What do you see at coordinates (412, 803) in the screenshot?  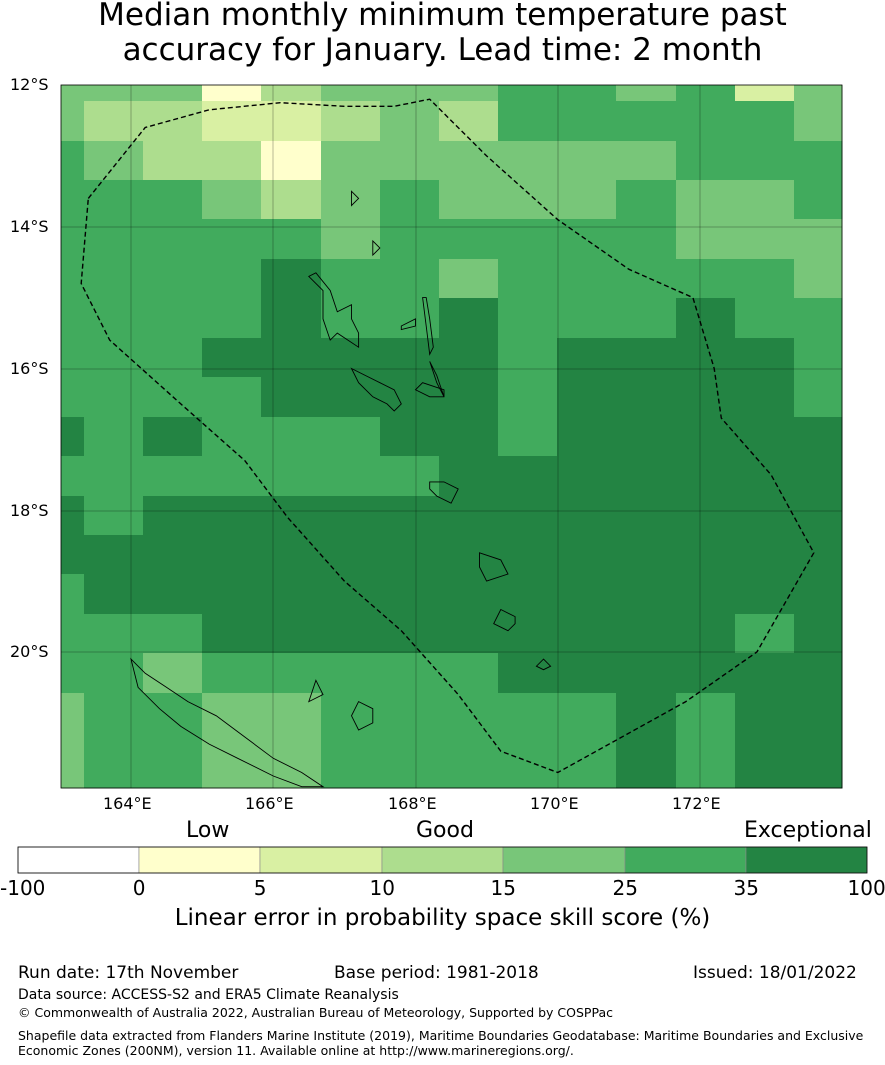 I see `longitude-label: 168°E` at bounding box center [412, 803].